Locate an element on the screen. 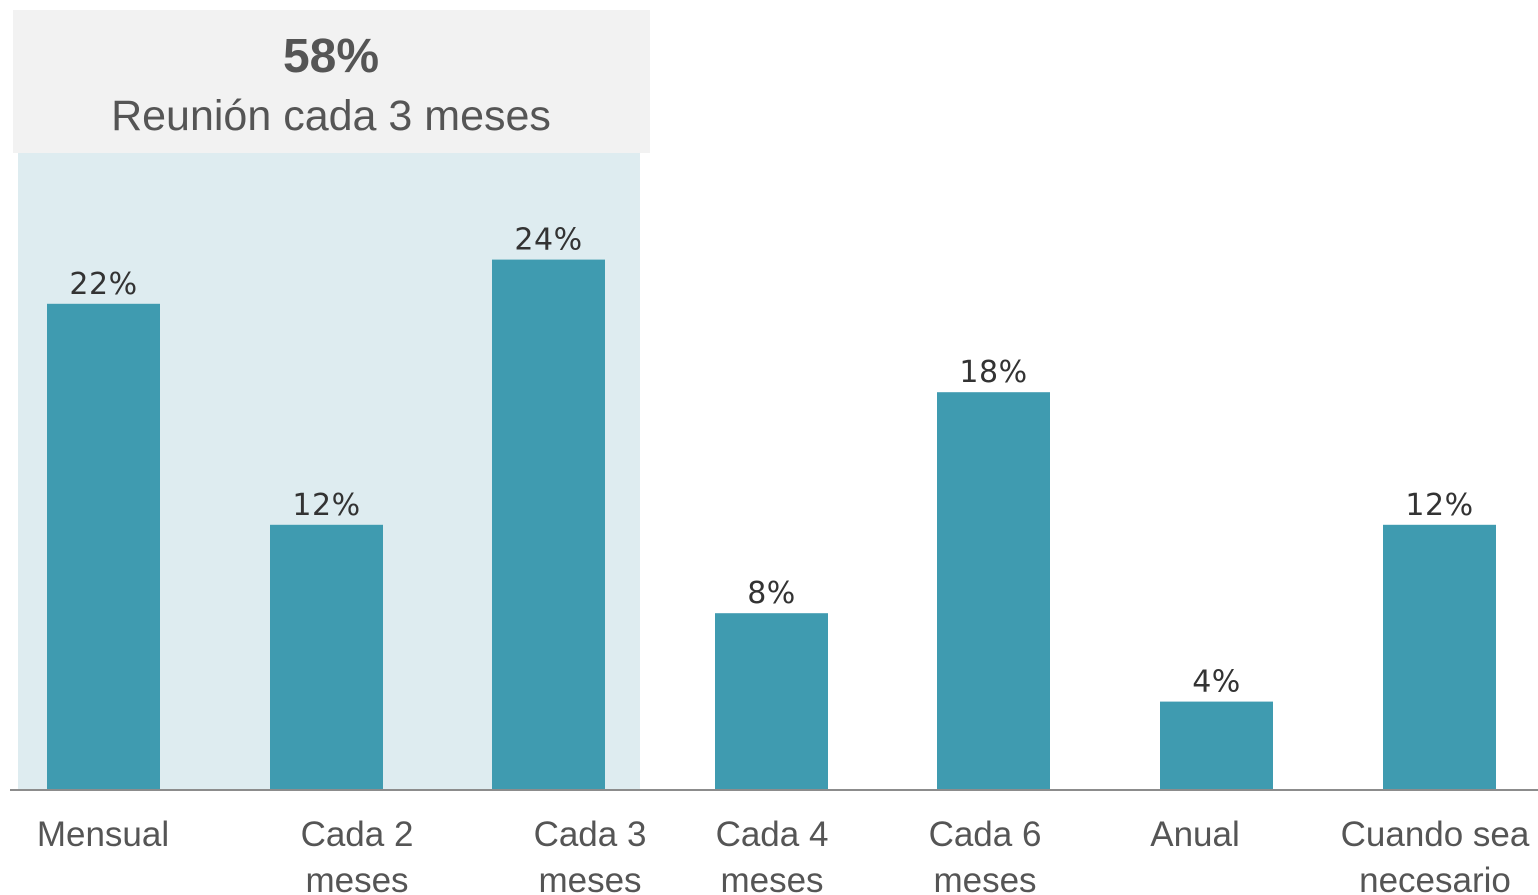 Image resolution: width=1538 pixels, height=895 pixels. category-label-2-line-0: Cada 3 is located at coordinates (590, 834).